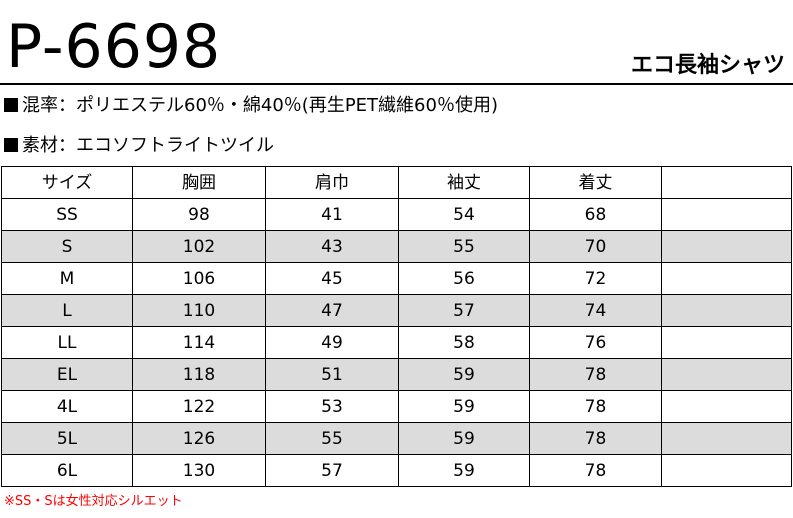 The width and height of the screenshot is (793, 518). I want to click on cell-shoulder: 51, so click(332, 374).